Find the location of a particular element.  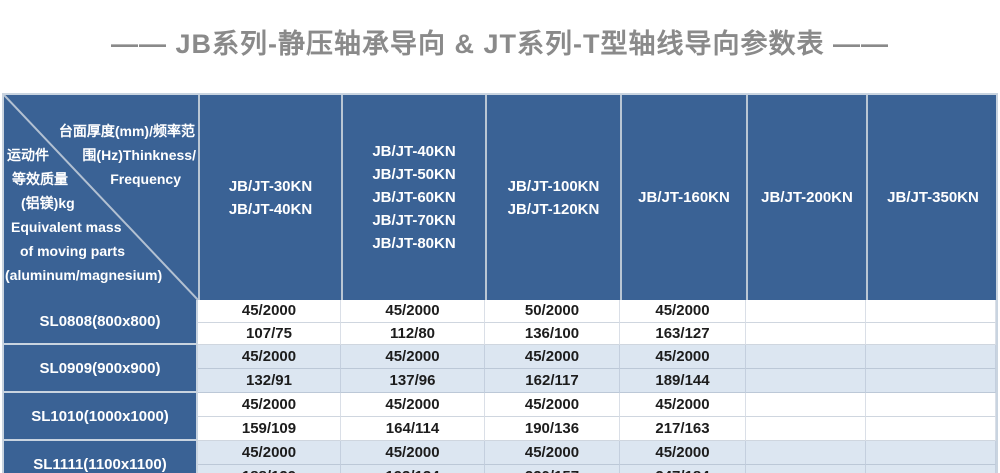

column-header-160kn: JB/JT-160KN is located at coordinates (685, 197).